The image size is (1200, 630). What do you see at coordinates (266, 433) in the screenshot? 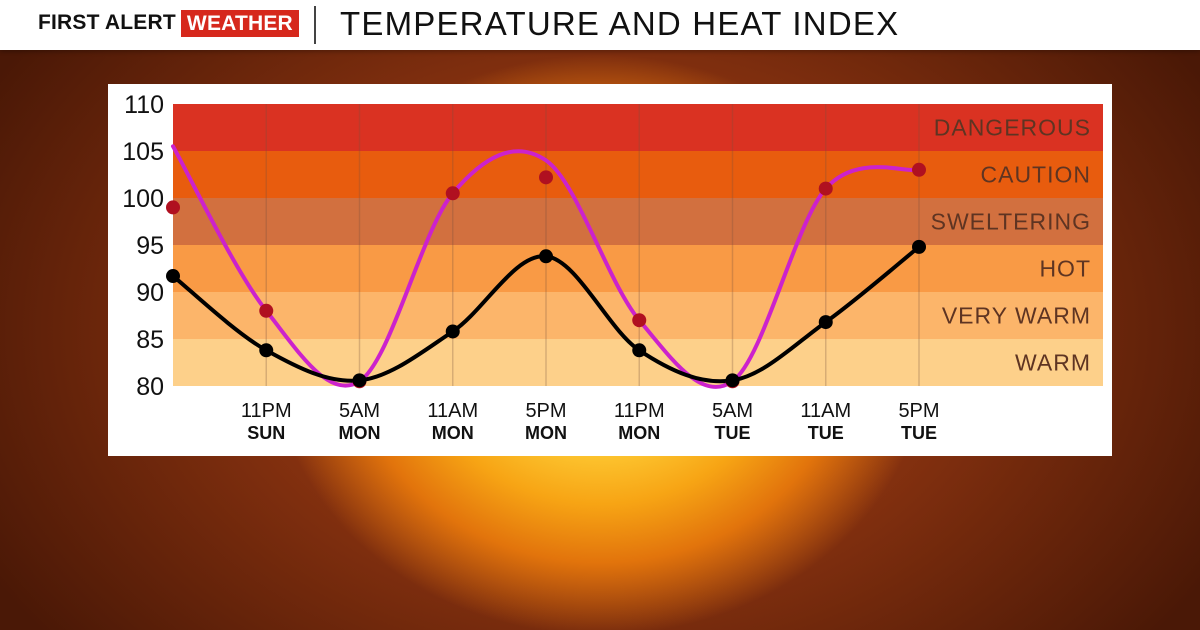
I see `x-tick-day-0: SUN` at bounding box center [266, 433].